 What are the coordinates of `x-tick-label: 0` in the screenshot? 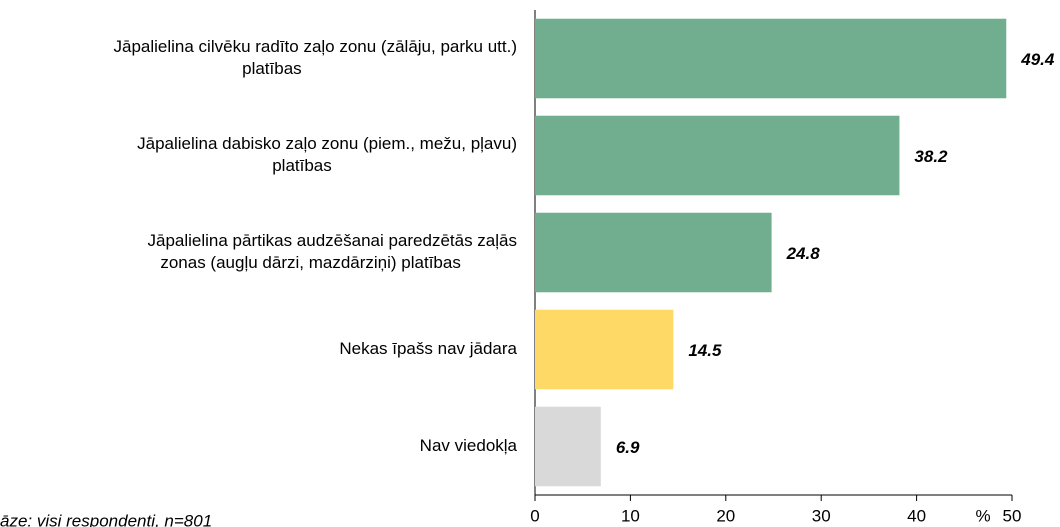 It's located at (534, 515).